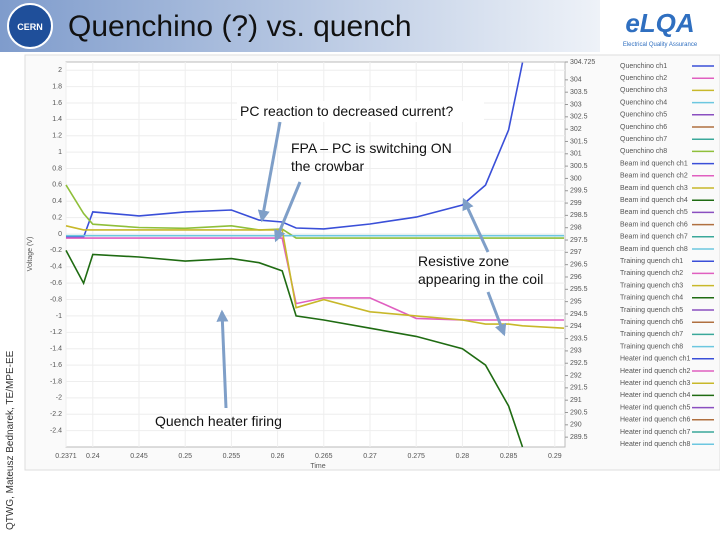 This screenshot has width=720, height=540. I want to click on legend-label: Beam ind quench ch8, so click(654, 249).